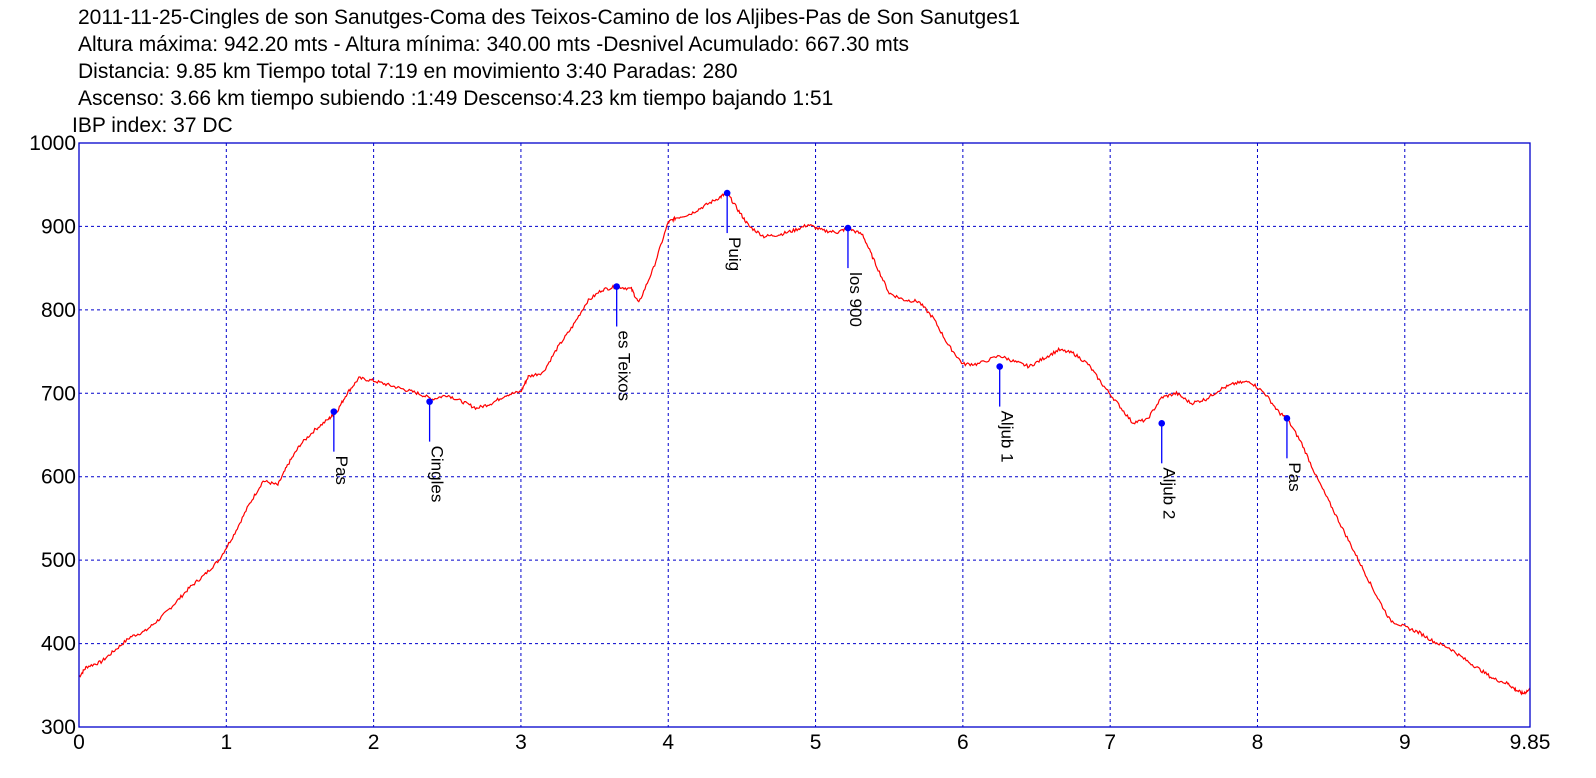 The width and height of the screenshot is (1596, 778). I want to click on x-tick-label: 9, so click(1405, 742).